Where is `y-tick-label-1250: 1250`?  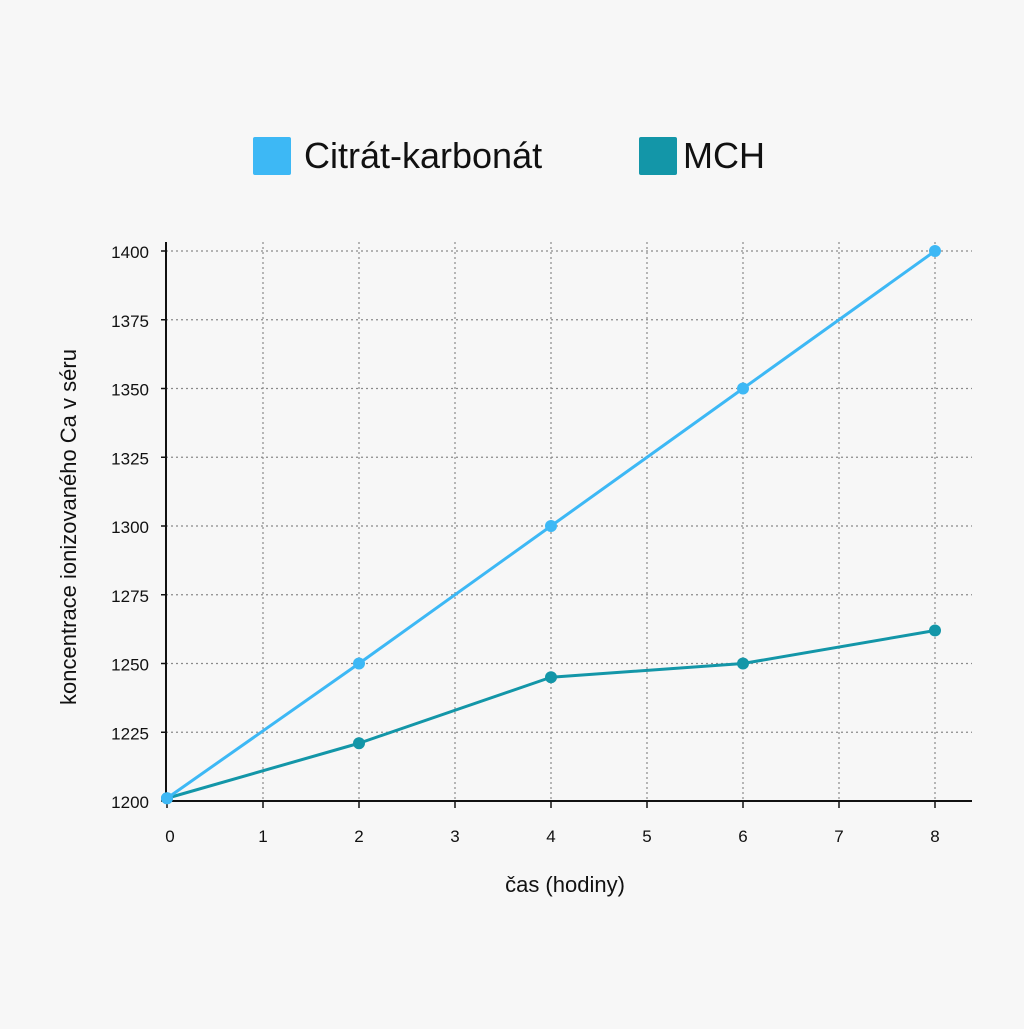 y-tick-label-1250: 1250 is located at coordinates (130, 665).